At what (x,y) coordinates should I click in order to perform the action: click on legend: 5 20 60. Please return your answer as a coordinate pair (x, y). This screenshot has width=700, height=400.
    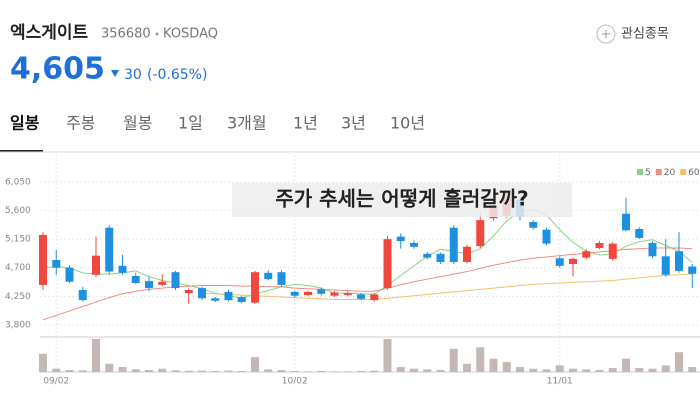
    Looking at the image, I should click on (668, 173).